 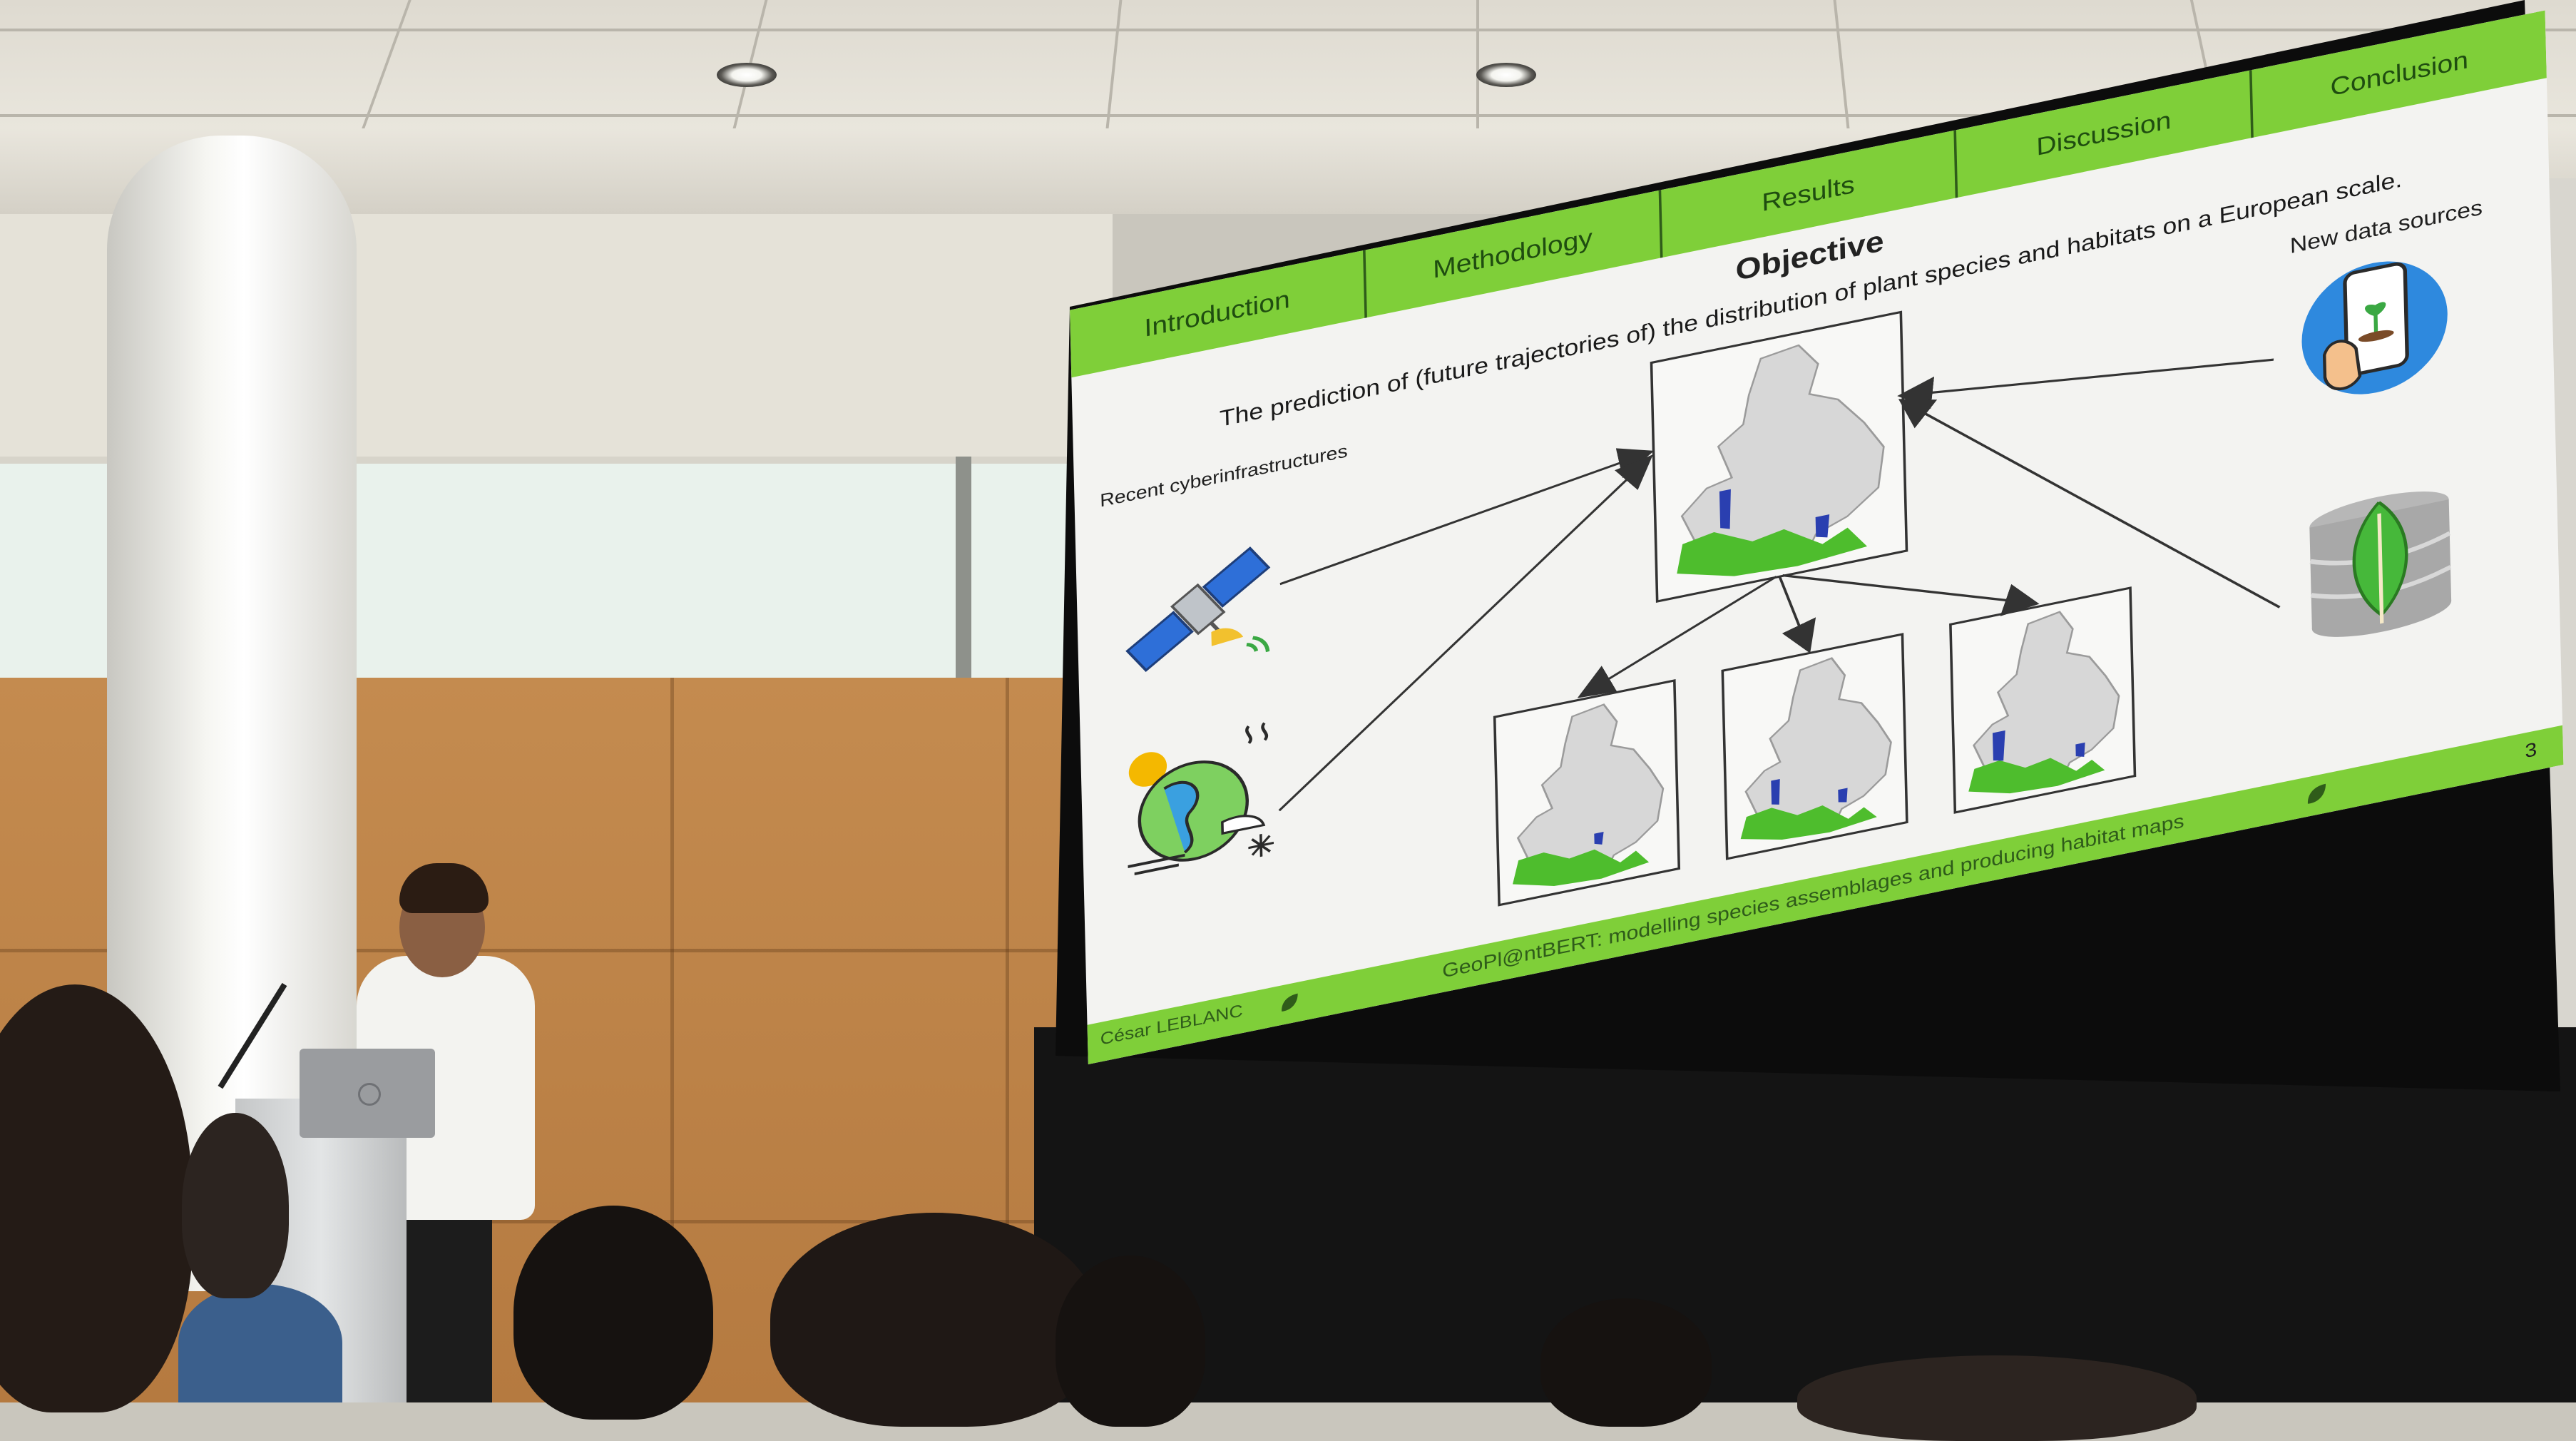 What do you see at coordinates (2380, 564) in the screenshot?
I see `database-leaf-icon` at bounding box center [2380, 564].